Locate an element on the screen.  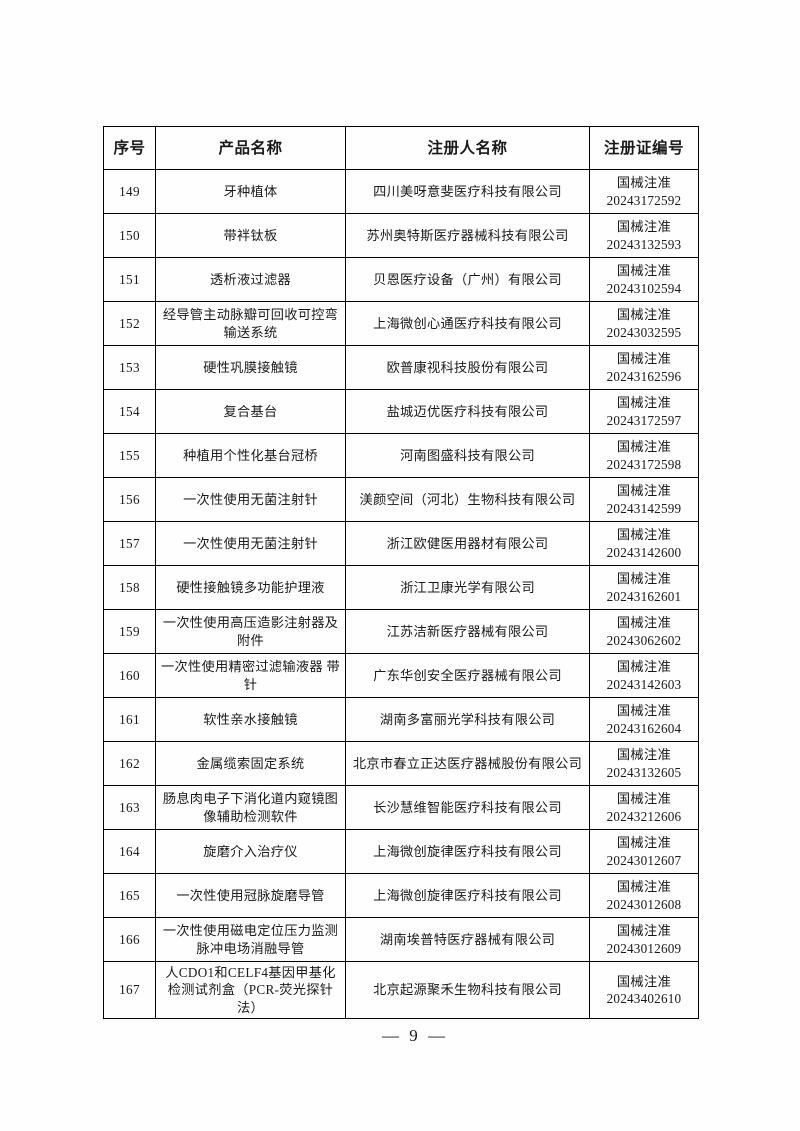
certificate-number: 20243062602 is located at coordinates (644, 640).